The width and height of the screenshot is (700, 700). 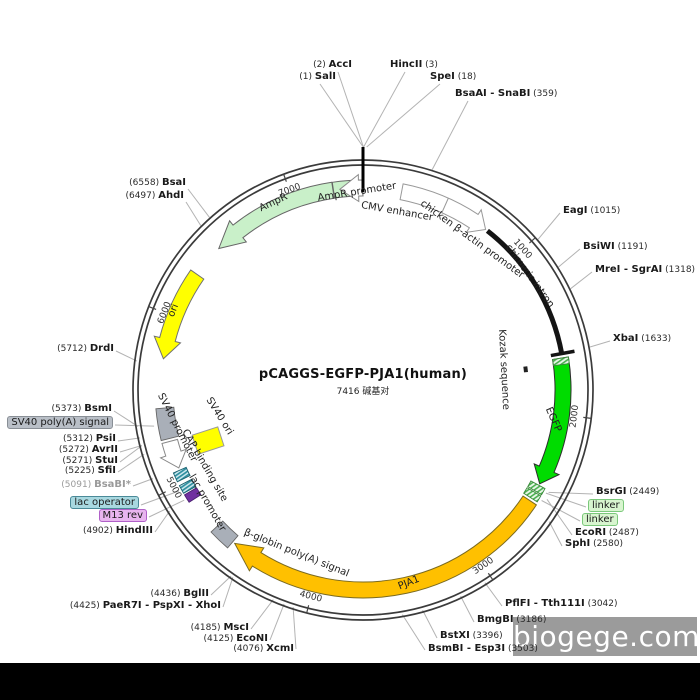 I want to click on site-label-bstxi: BstXI (3396), so click(x=471, y=635).